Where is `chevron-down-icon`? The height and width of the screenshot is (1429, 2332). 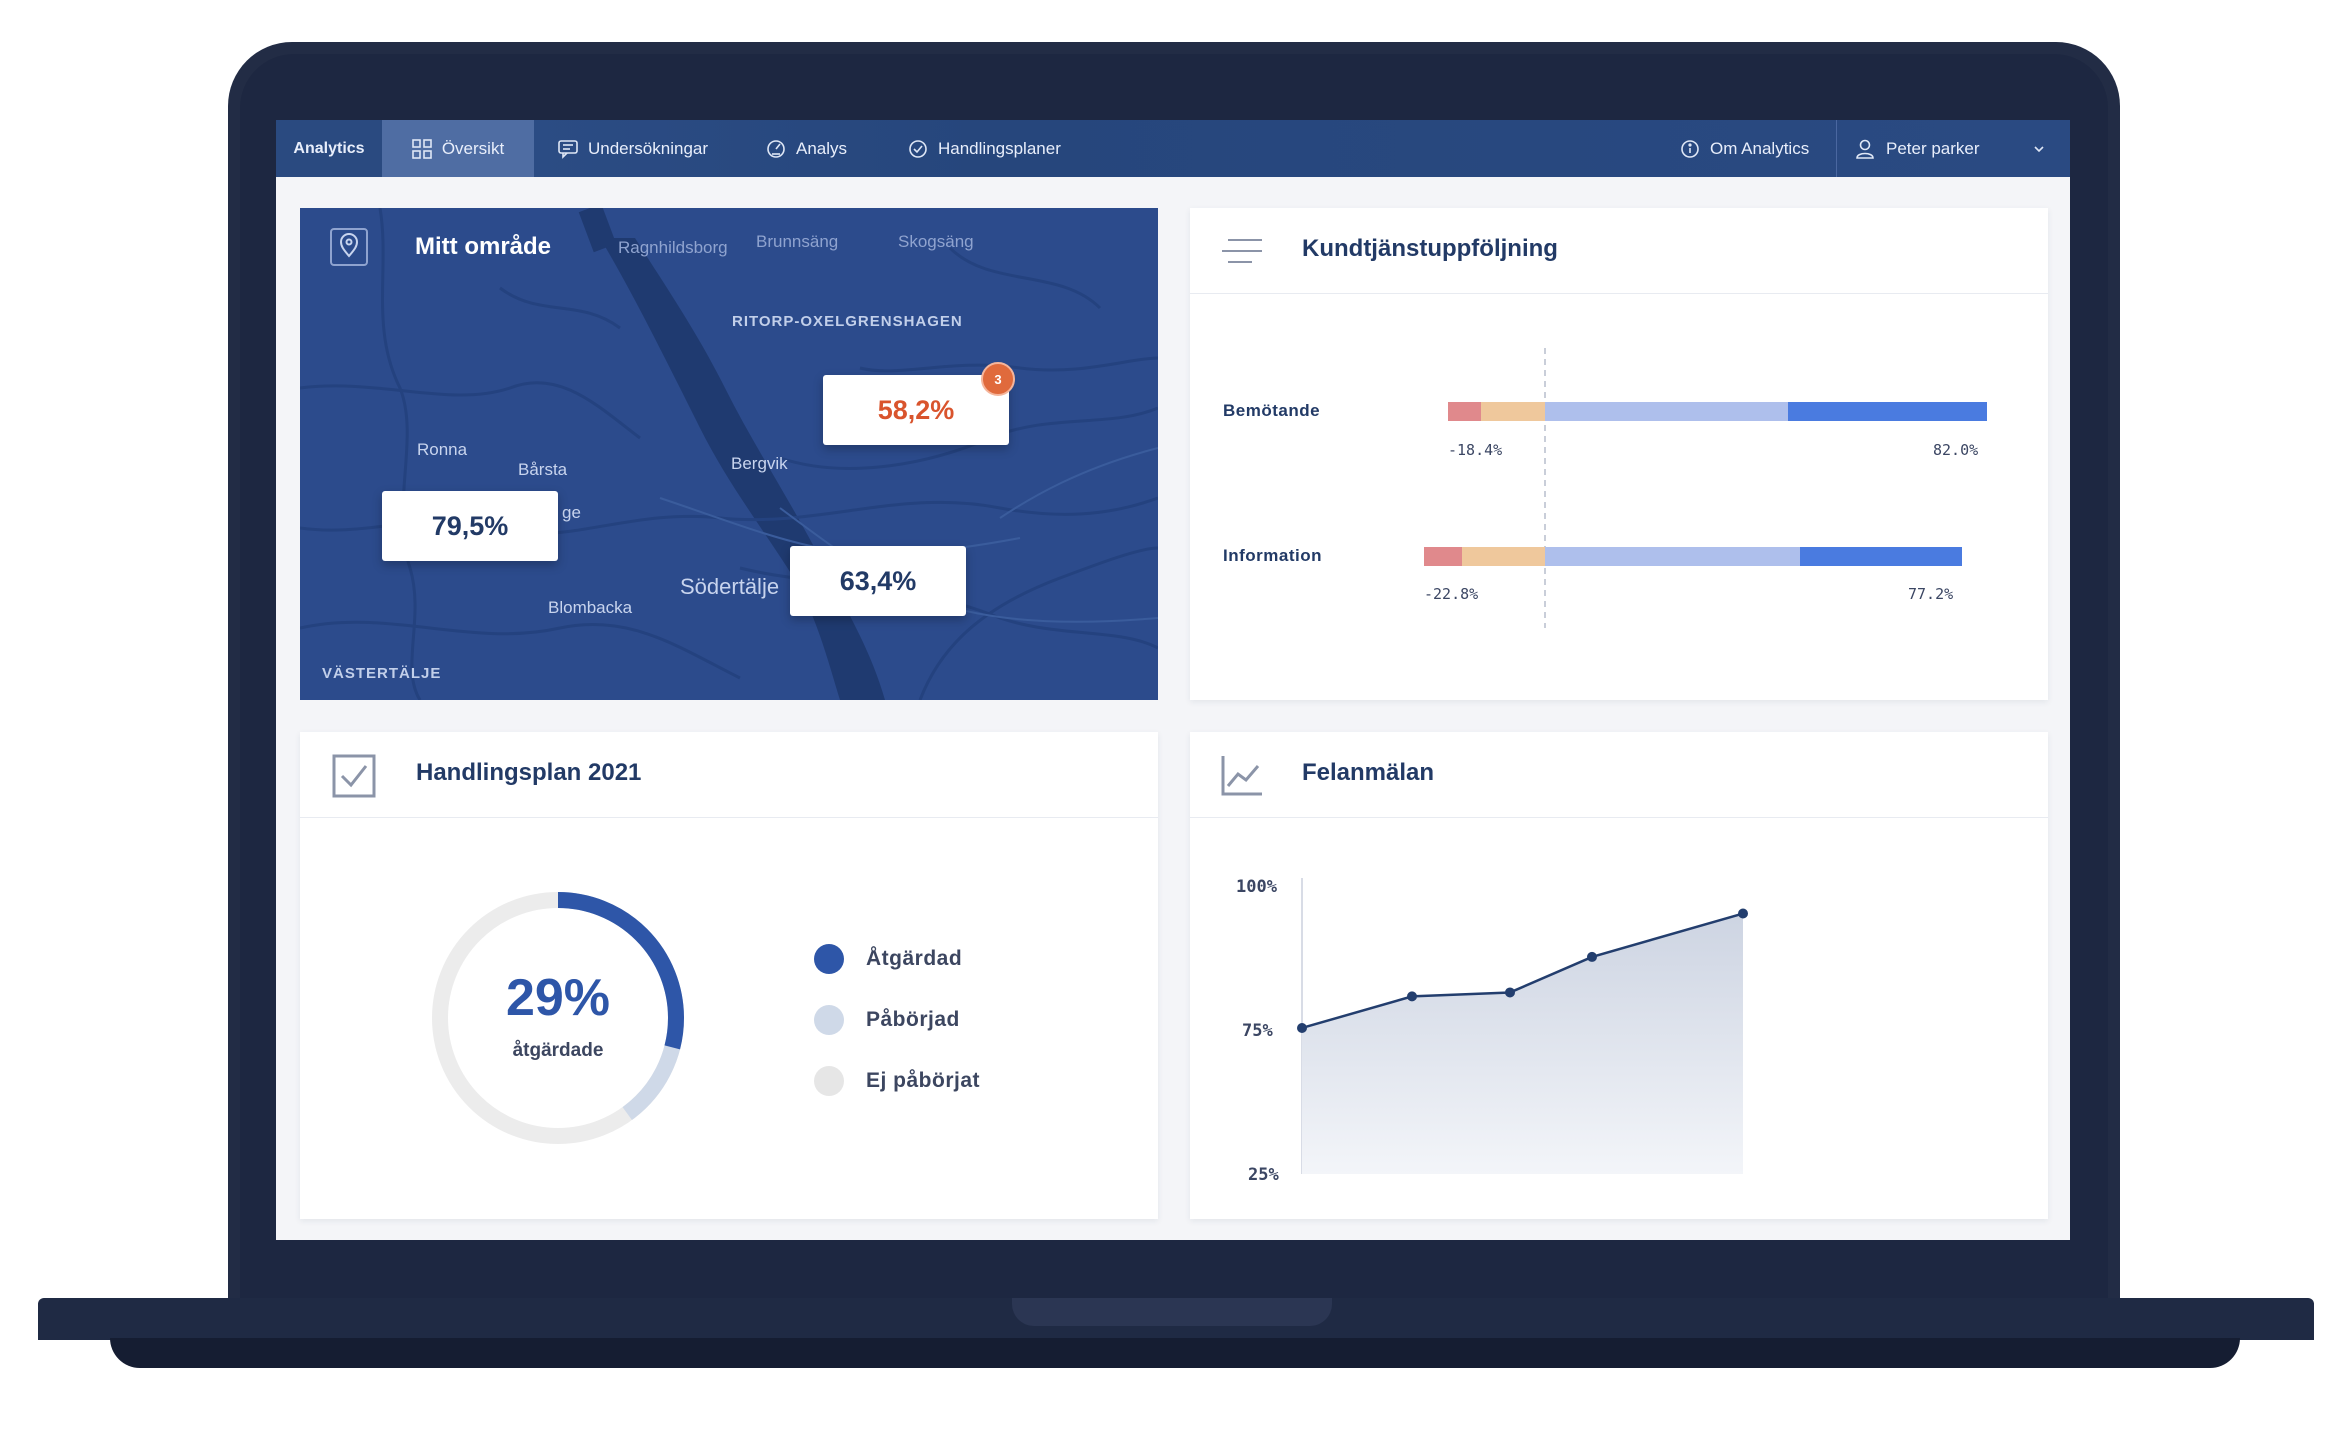 chevron-down-icon is located at coordinates (2038, 148).